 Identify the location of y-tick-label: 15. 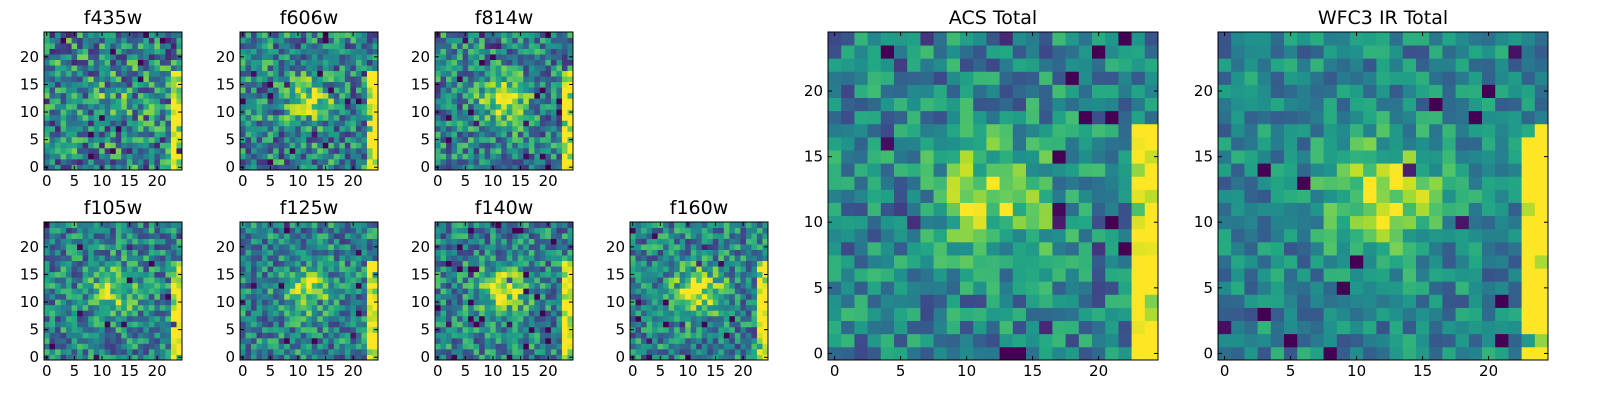
(29, 274).